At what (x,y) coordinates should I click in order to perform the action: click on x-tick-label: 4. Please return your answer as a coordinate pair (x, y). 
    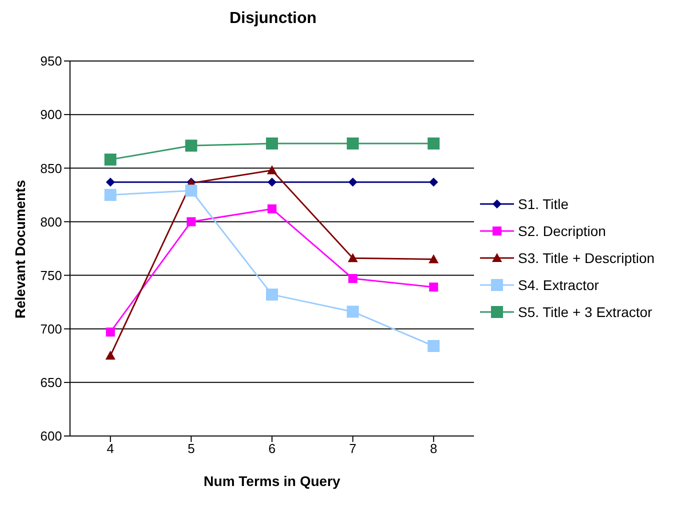
    Looking at the image, I should click on (110, 448).